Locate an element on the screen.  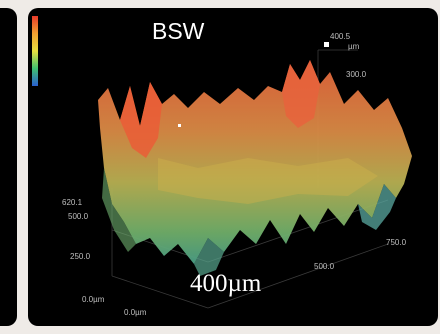
color-scale-bar is located at coordinates (35, 51).